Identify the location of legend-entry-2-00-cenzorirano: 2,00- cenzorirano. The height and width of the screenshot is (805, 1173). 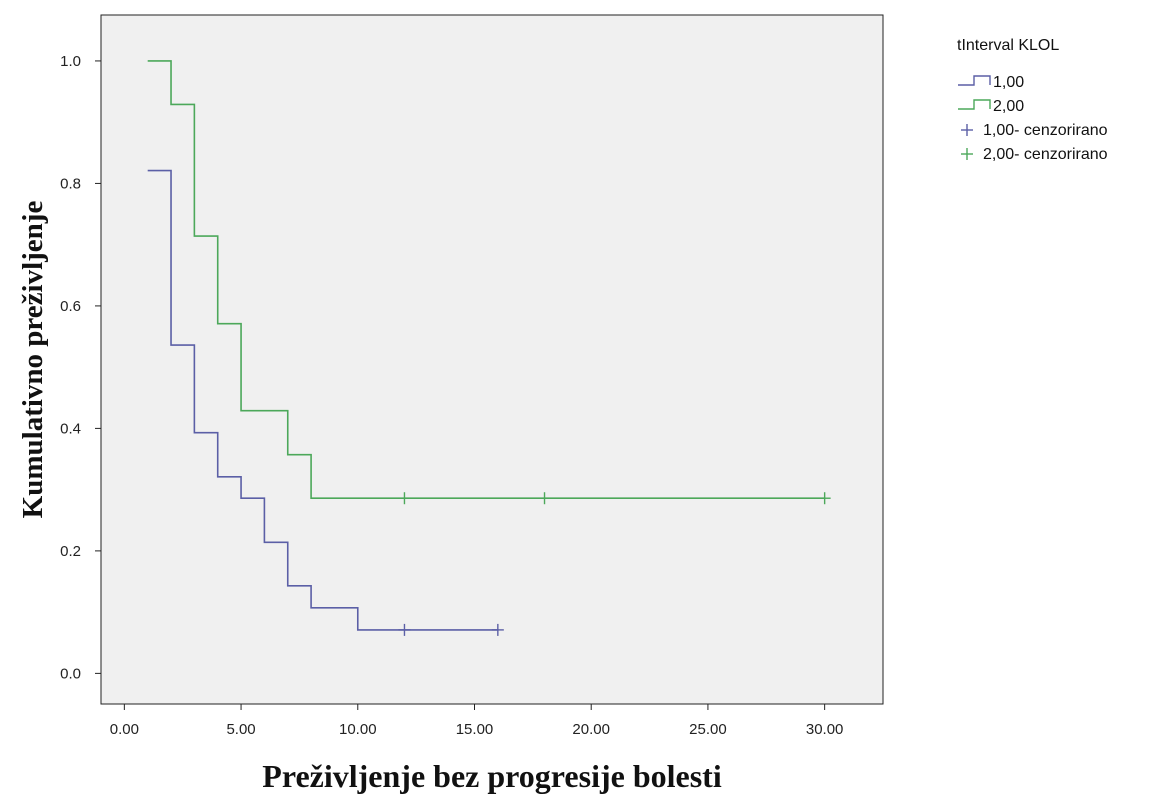
(1034, 154).